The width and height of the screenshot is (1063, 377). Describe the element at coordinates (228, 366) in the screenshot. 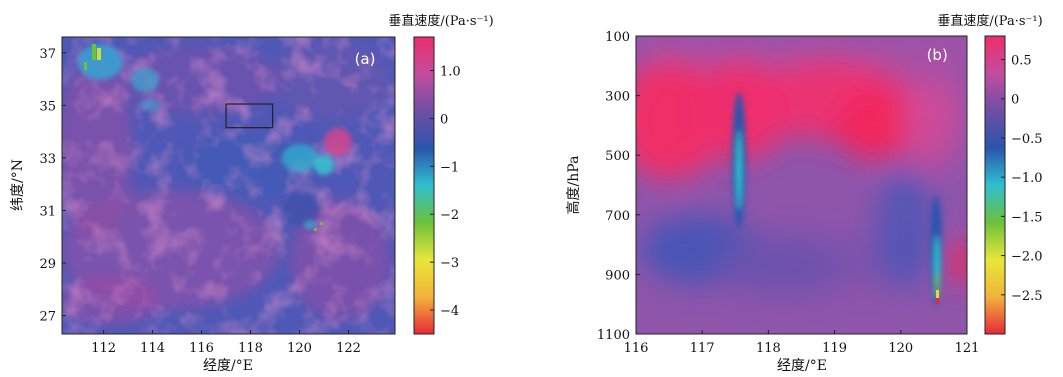

I see `xlabel-a: 经度/°E` at that location.